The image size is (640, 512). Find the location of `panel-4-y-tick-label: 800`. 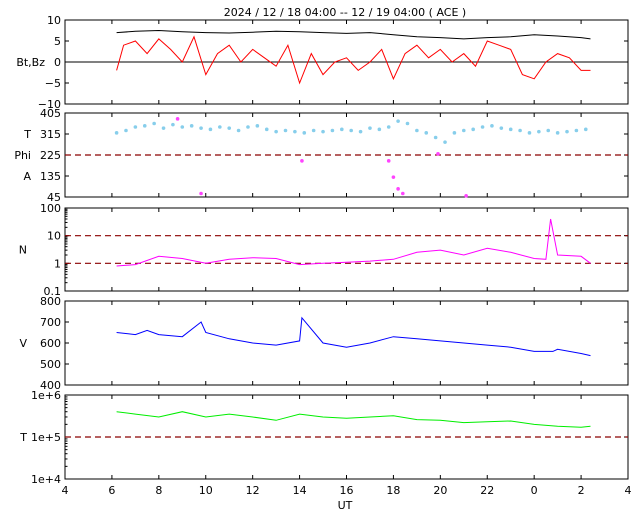

panel-4-y-tick-label: 800 is located at coordinates (50, 301).